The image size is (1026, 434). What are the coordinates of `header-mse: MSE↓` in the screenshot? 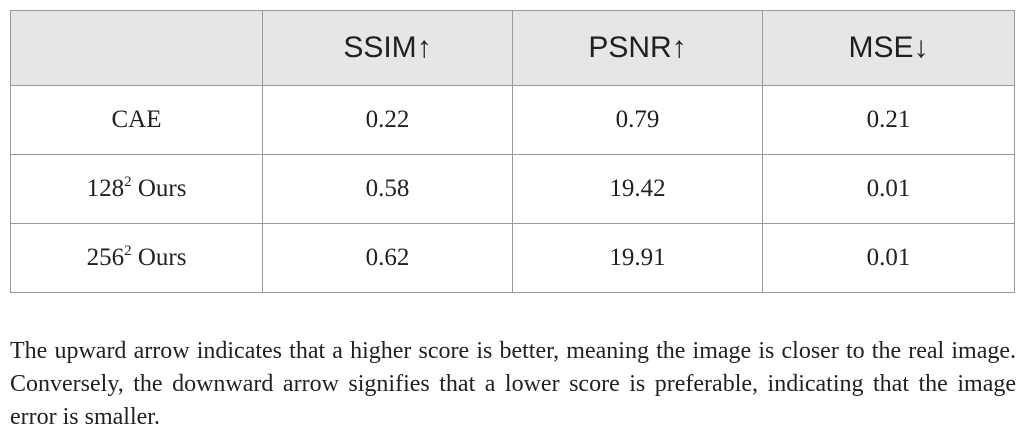 It's located at (888, 48).